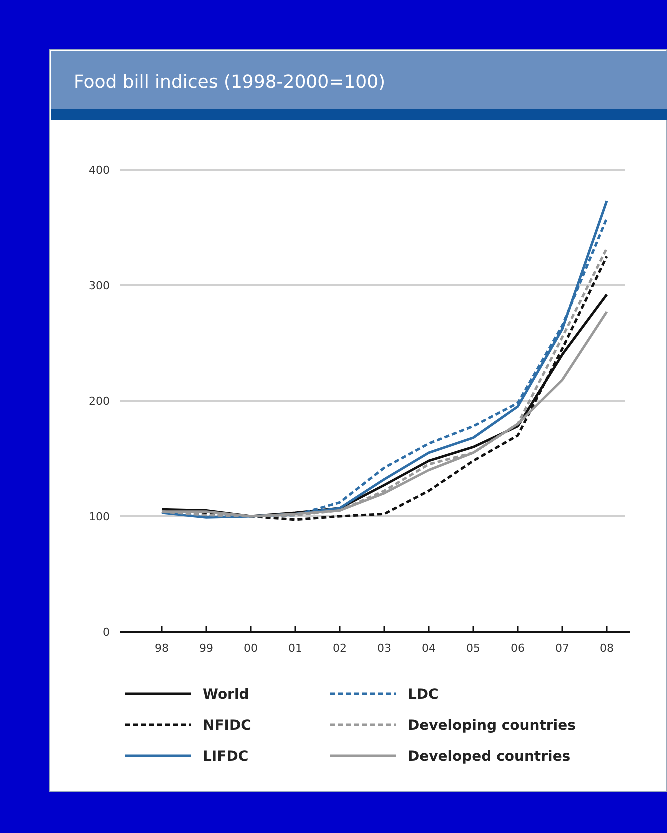 This screenshot has width=667, height=833. What do you see at coordinates (162, 648) in the screenshot?
I see `x-tick-label: 98` at bounding box center [162, 648].